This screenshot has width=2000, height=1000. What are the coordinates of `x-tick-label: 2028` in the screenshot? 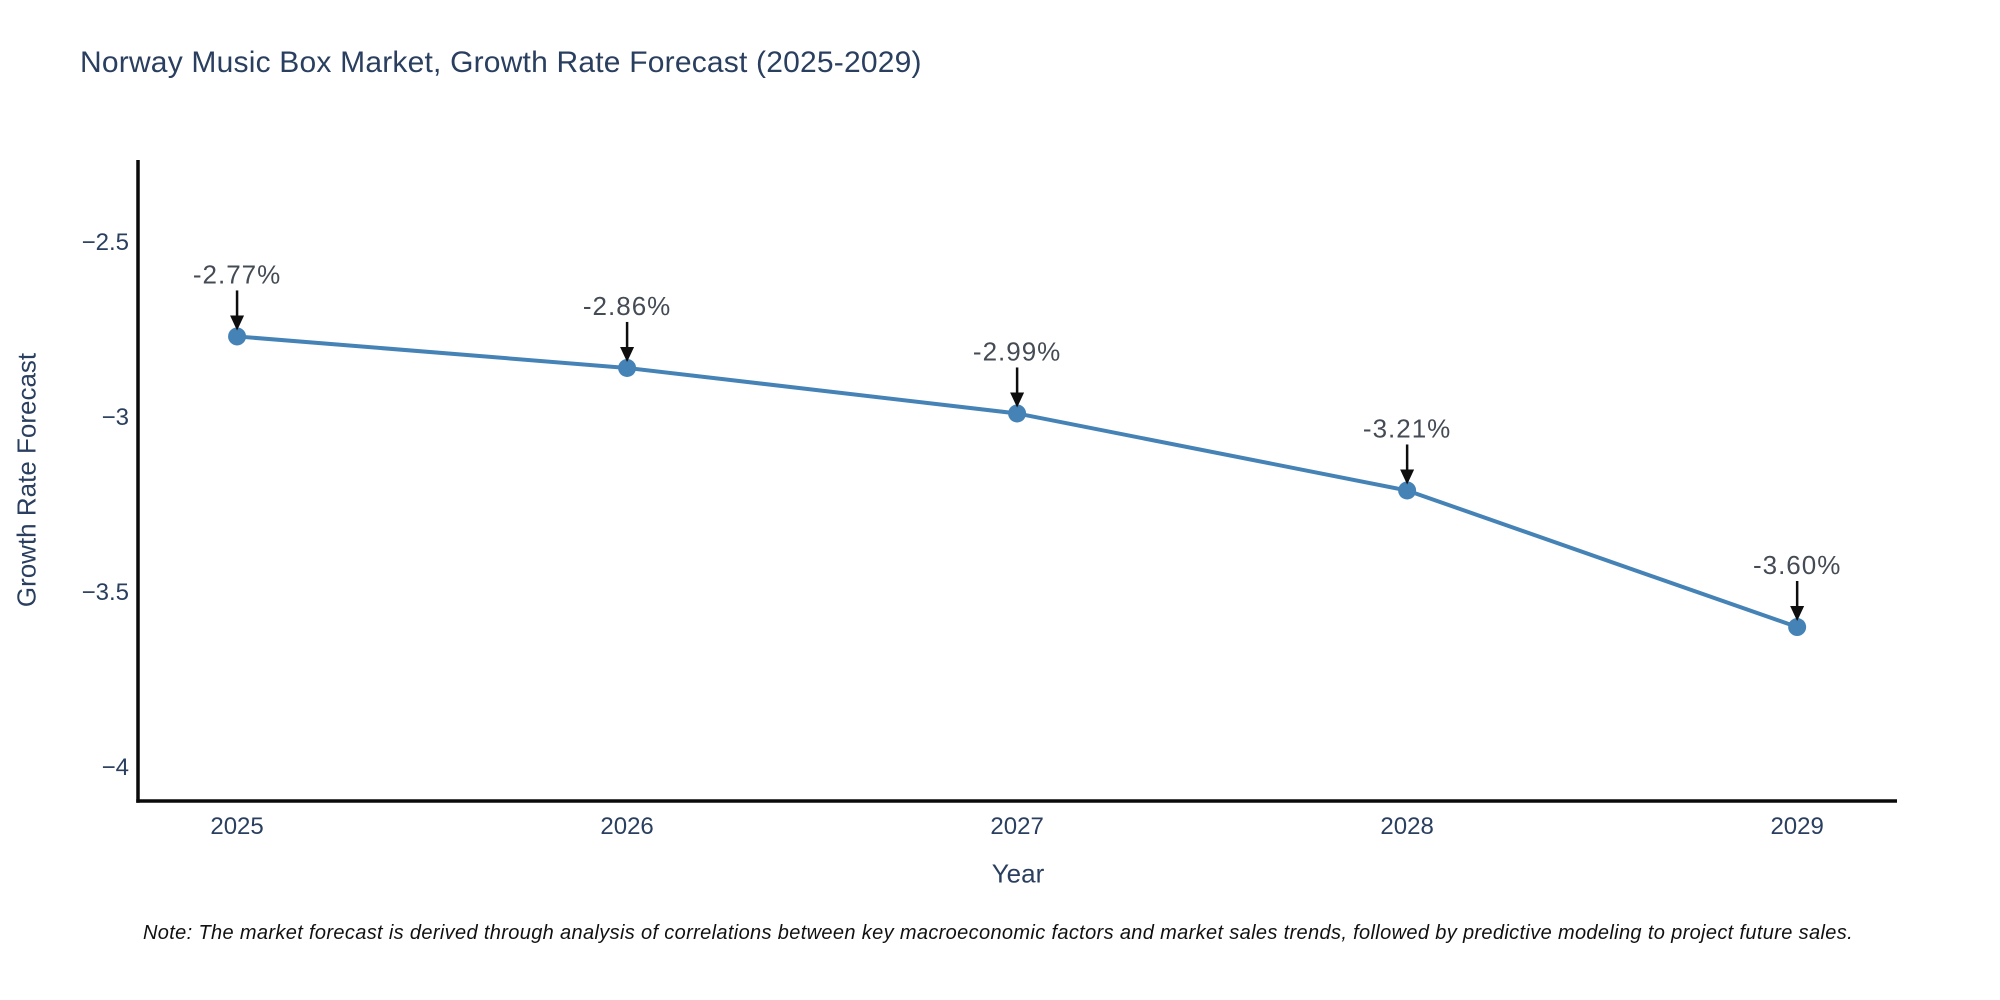 It's located at (1406, 826).